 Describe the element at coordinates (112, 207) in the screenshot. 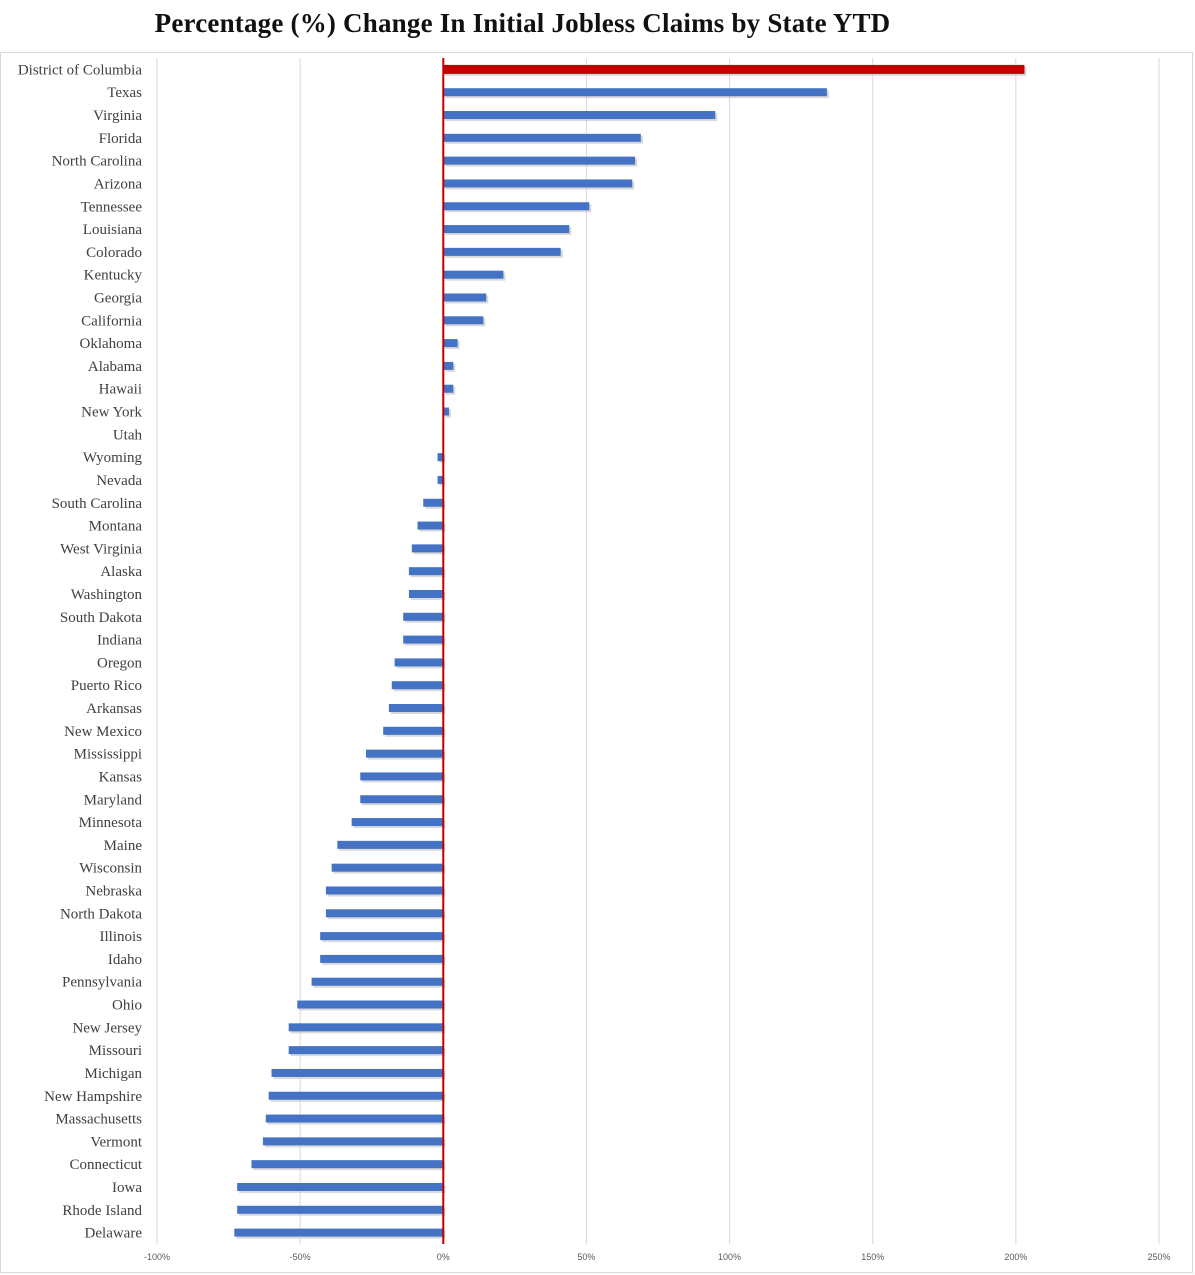

I see `category-label: Tennessee` at that location.